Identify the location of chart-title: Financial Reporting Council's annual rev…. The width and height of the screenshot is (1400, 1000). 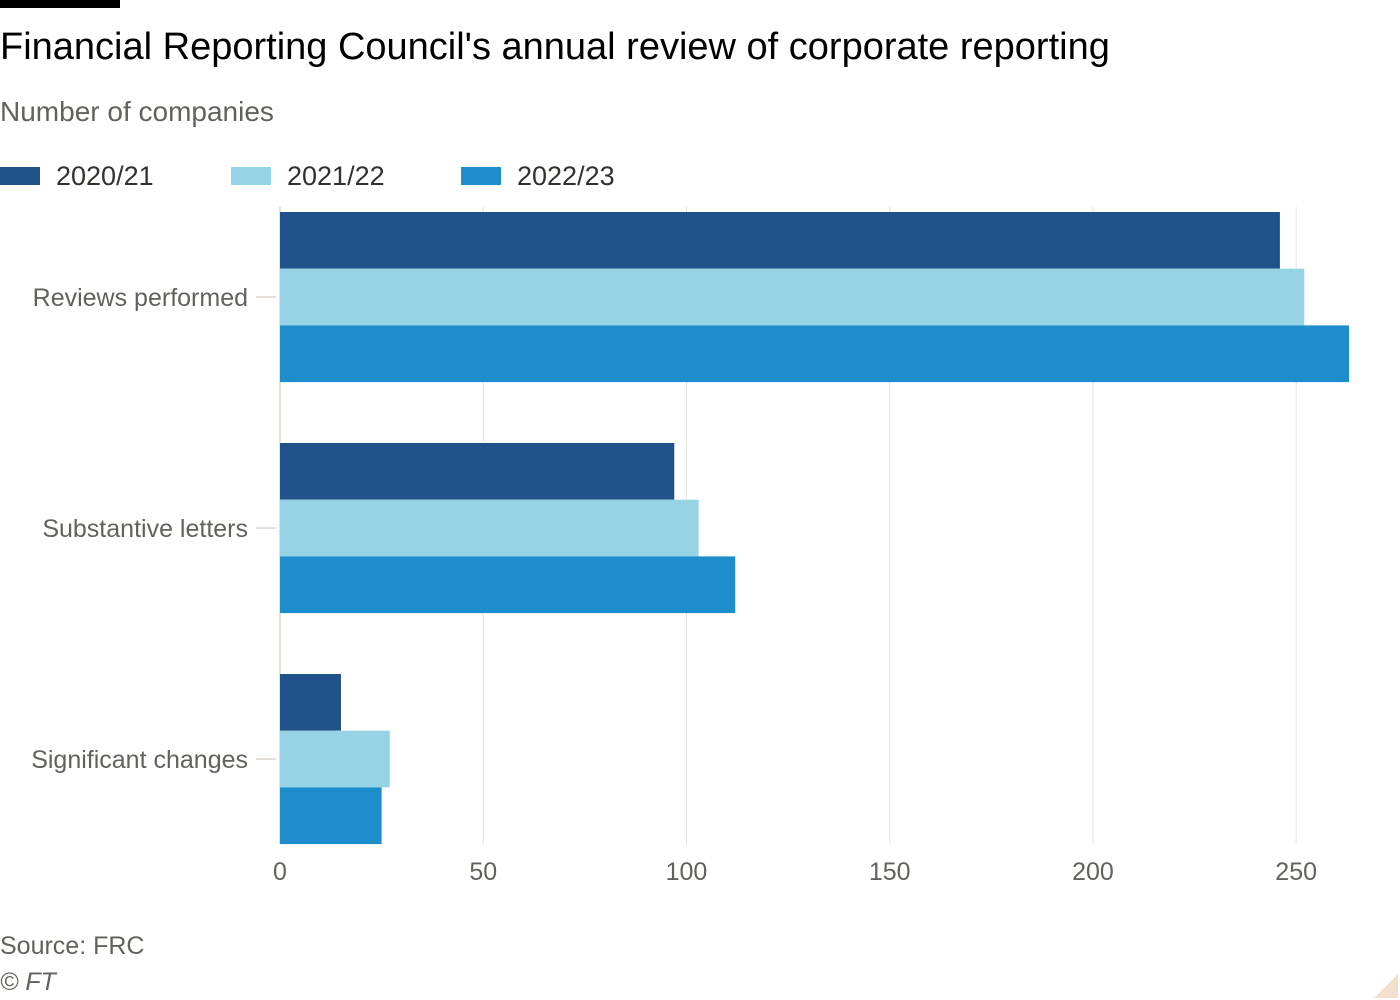
(555, 47).